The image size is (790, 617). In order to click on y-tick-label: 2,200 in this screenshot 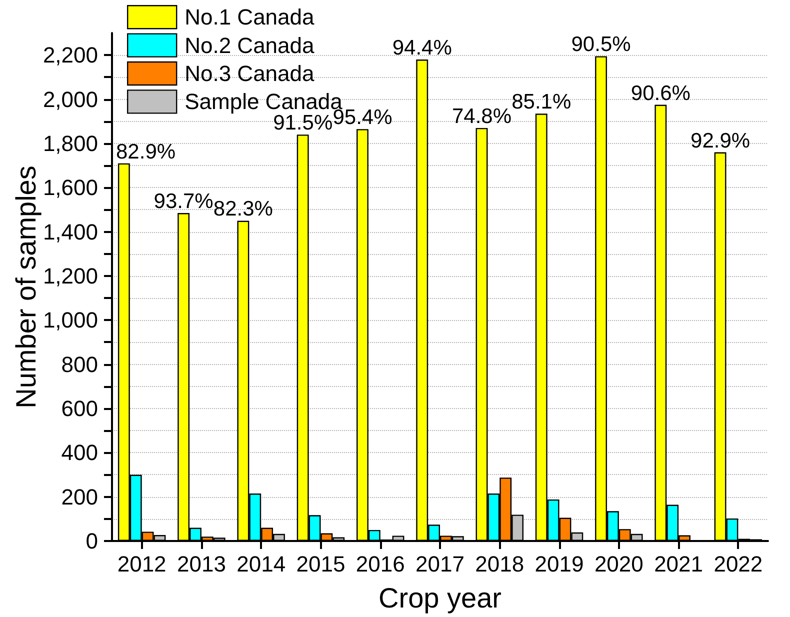, I will do `click(70, 55)`.